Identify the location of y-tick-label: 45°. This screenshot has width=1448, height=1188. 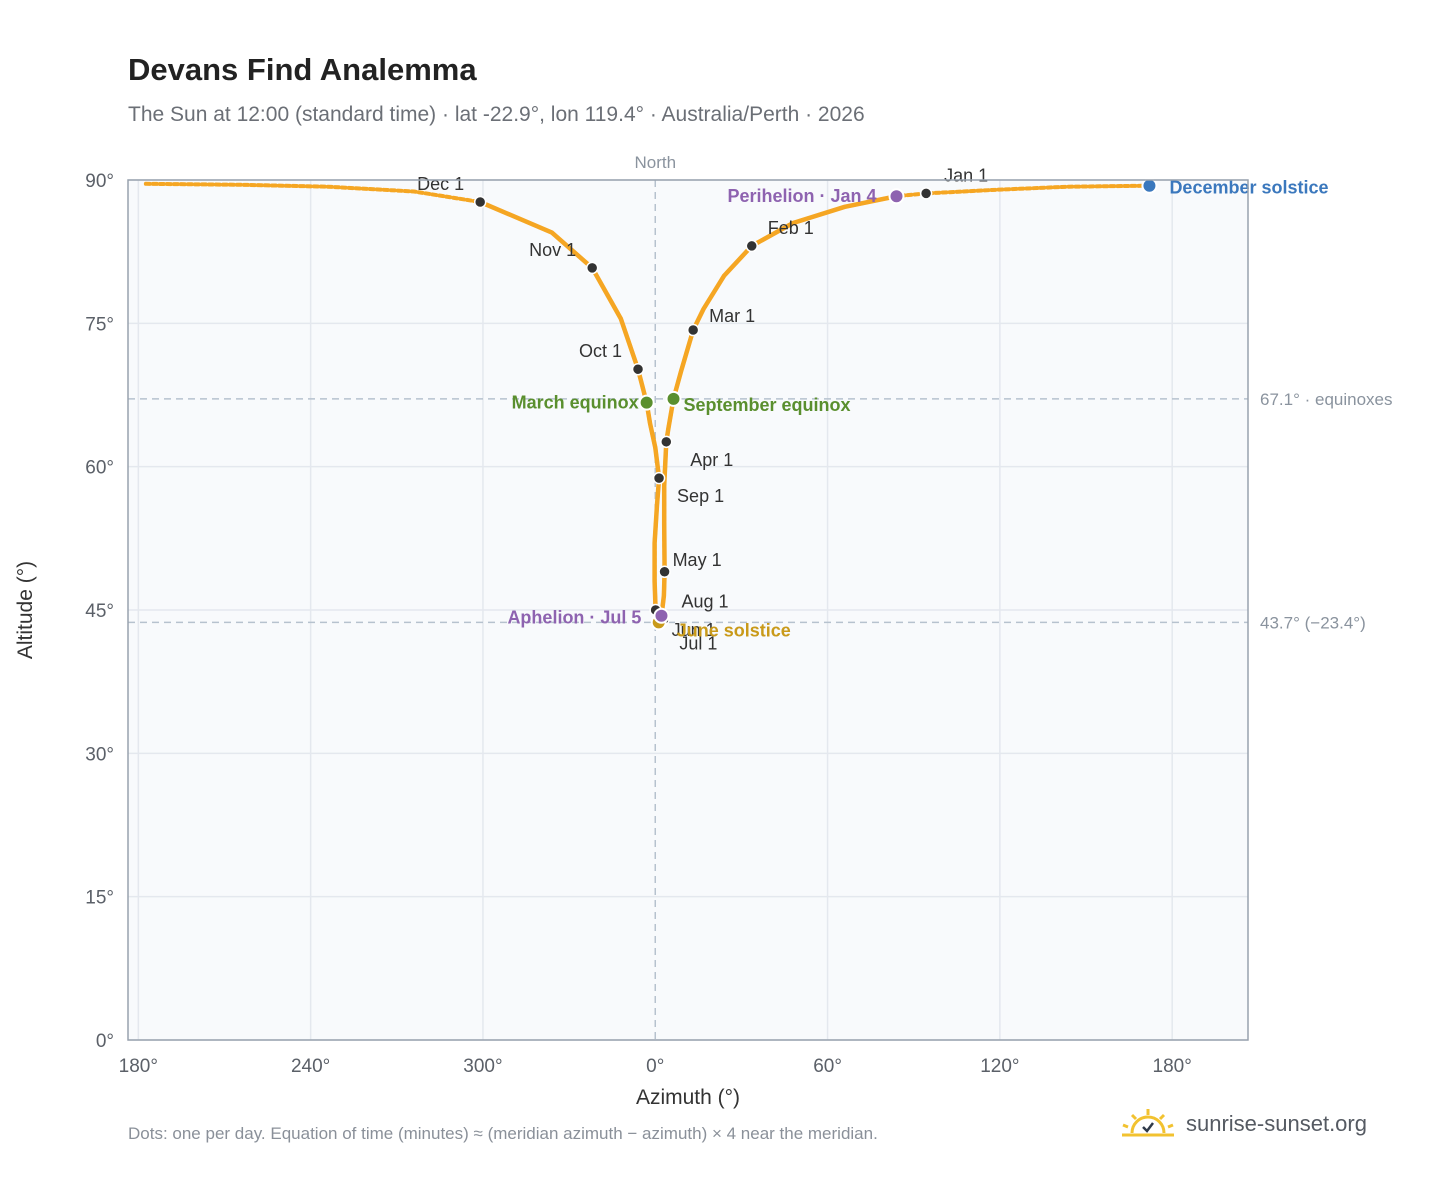
(99, 611).